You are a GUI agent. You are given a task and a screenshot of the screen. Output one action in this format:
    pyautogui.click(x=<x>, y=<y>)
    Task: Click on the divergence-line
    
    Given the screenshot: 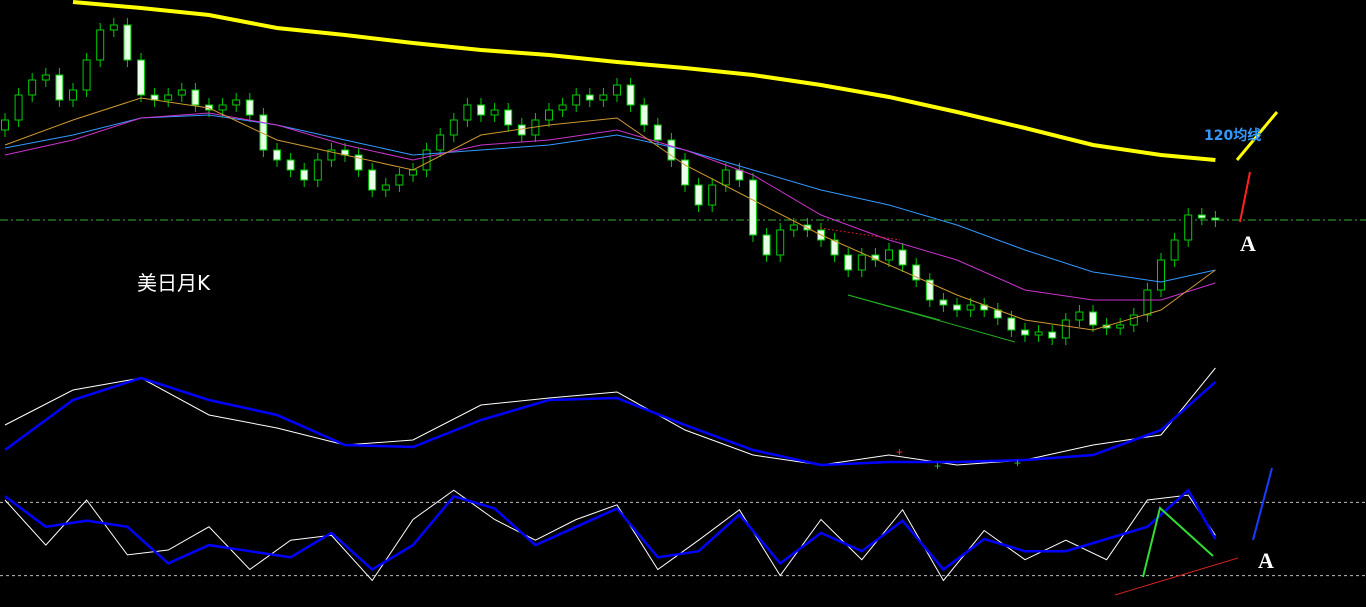 What is the action you would take?
    pyautogui.click(x=894, y=307)
    